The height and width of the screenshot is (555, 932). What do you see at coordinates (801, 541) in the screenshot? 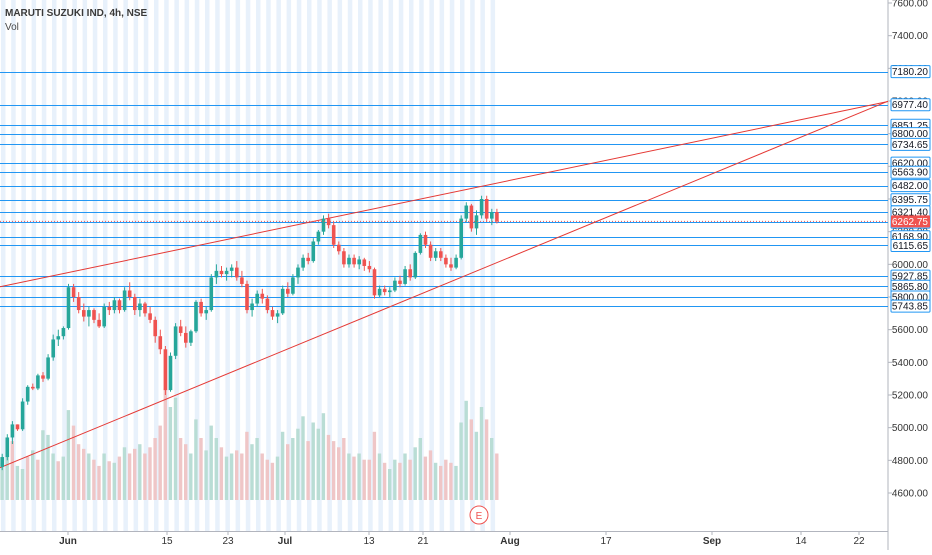
I see `x-tick-label: 14` at bounding box center [801, 541].